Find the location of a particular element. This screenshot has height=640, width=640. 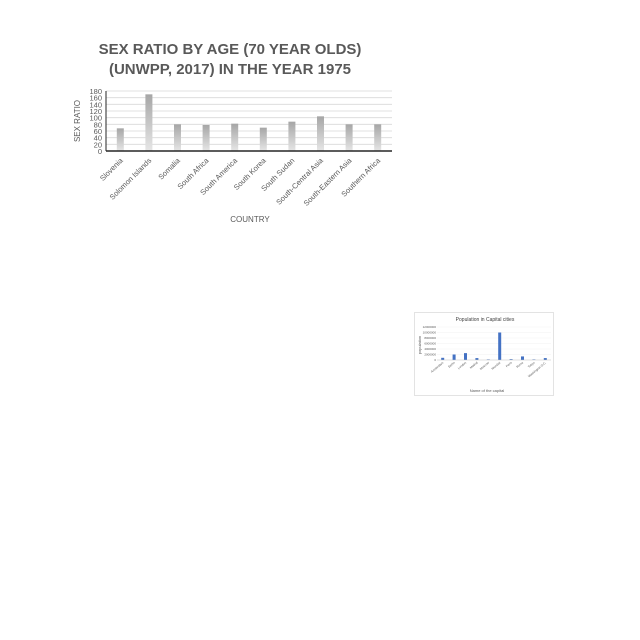

inset-y-tick-label: 8000000 is located at coordinates (430, 338).